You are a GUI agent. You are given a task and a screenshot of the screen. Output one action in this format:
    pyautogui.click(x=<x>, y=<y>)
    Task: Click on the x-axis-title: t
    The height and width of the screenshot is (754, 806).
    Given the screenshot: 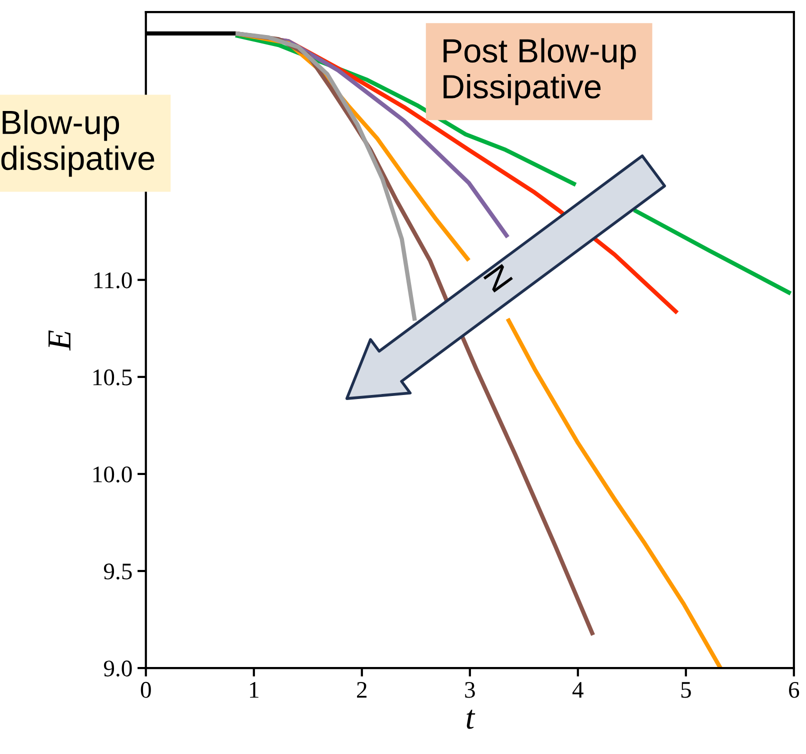 What is the action you would take?
    pyautogui.click(x=471, y=719)
    